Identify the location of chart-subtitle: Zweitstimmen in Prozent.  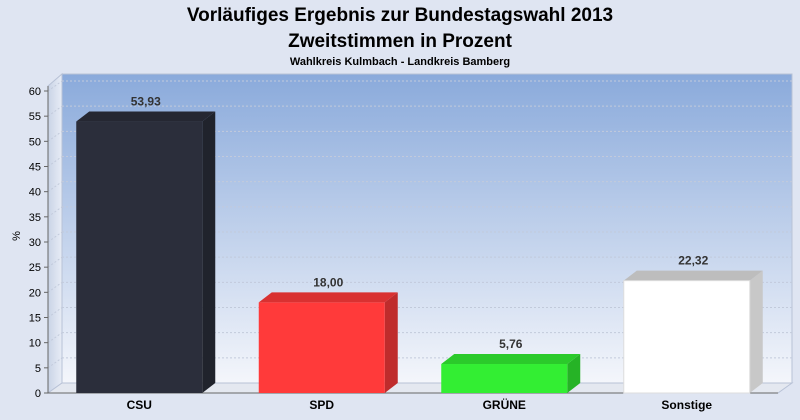
(400, 41).